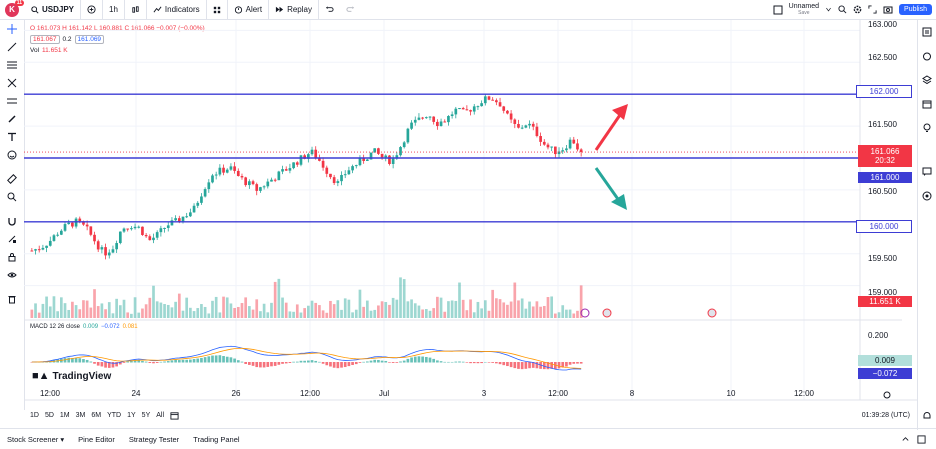 This screenshot has width=936, height=449. What do you see at coordinates (828, 9) in the screenshot?
I see `chevron-down-icon` at bounding box center [828, 9].